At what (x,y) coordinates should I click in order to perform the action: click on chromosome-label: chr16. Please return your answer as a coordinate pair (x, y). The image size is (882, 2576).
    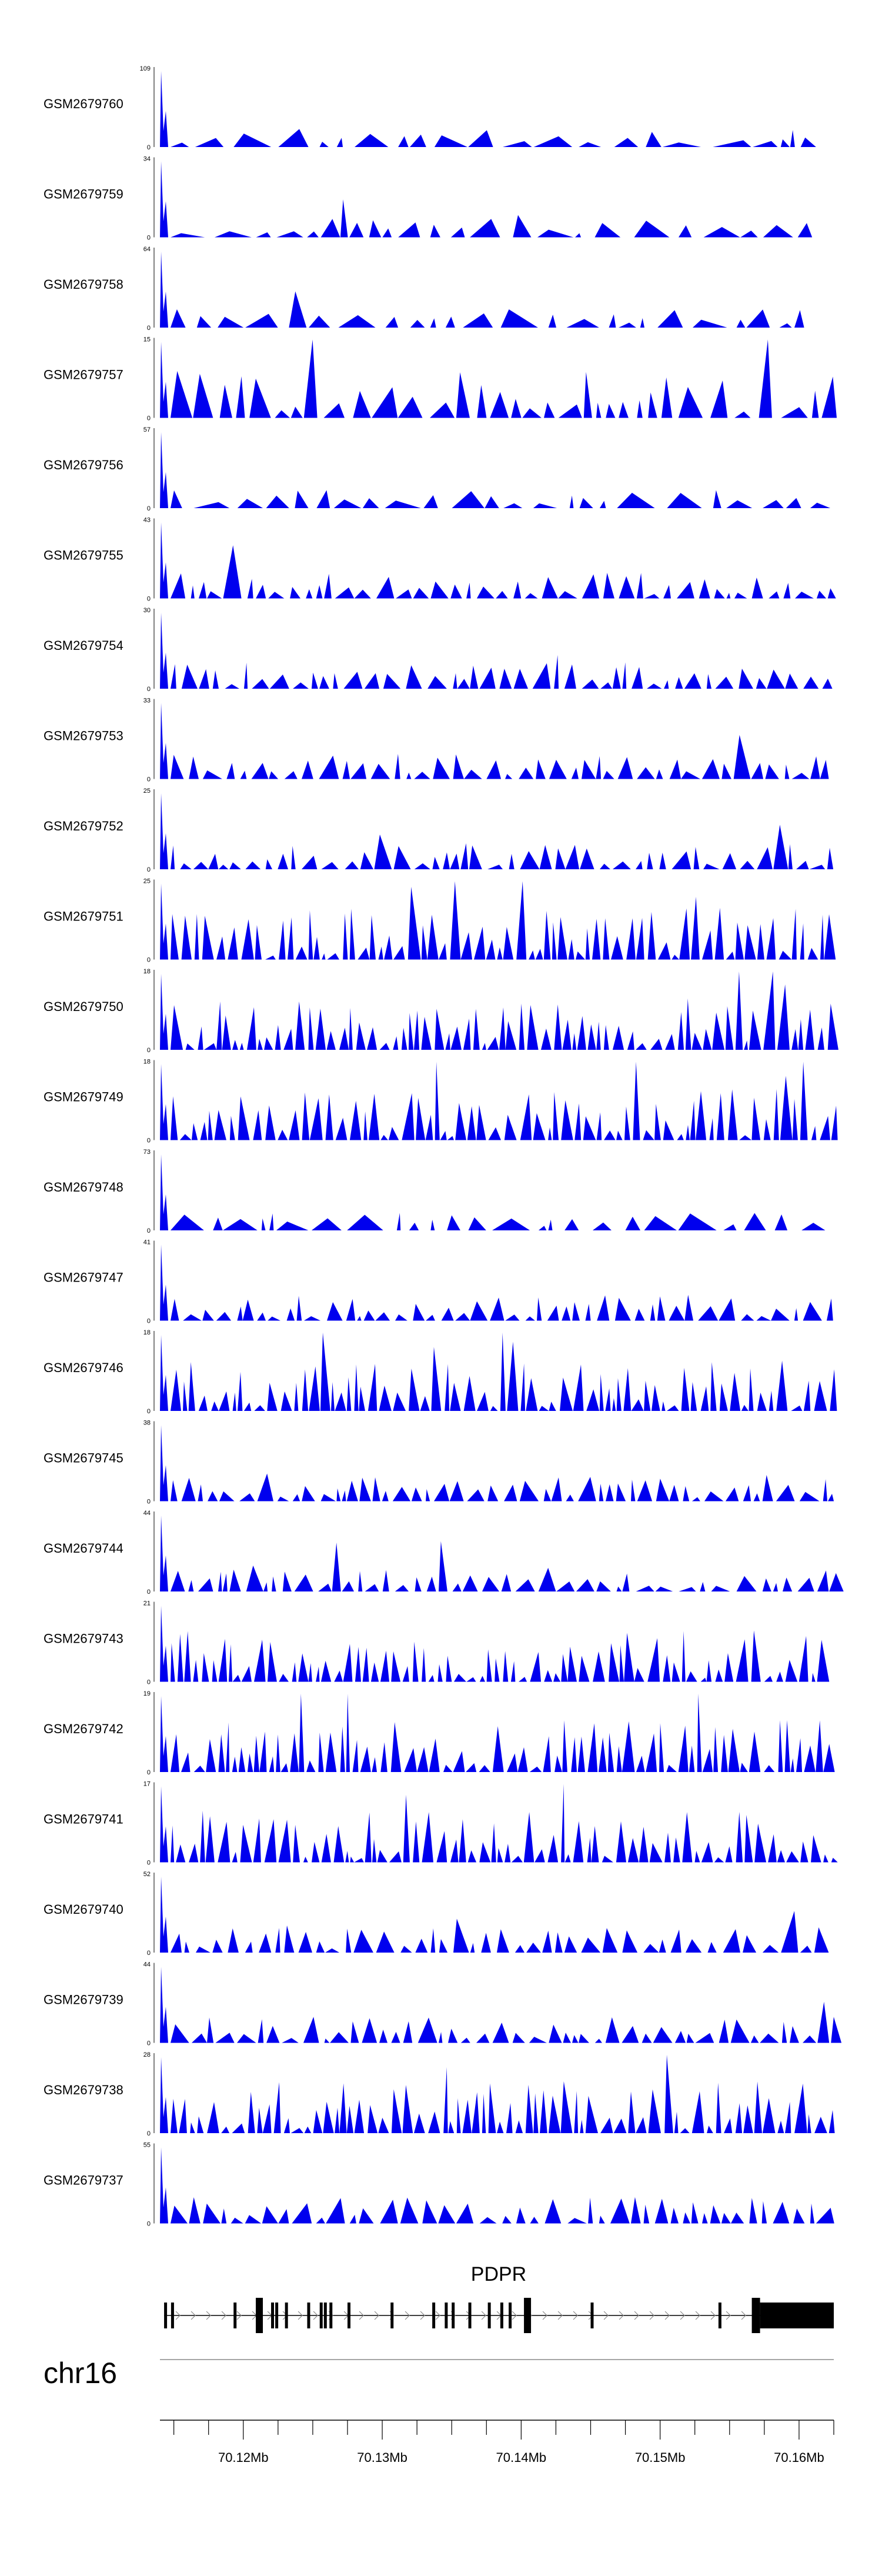
    Looking at the image, I should click on (80, 2373).